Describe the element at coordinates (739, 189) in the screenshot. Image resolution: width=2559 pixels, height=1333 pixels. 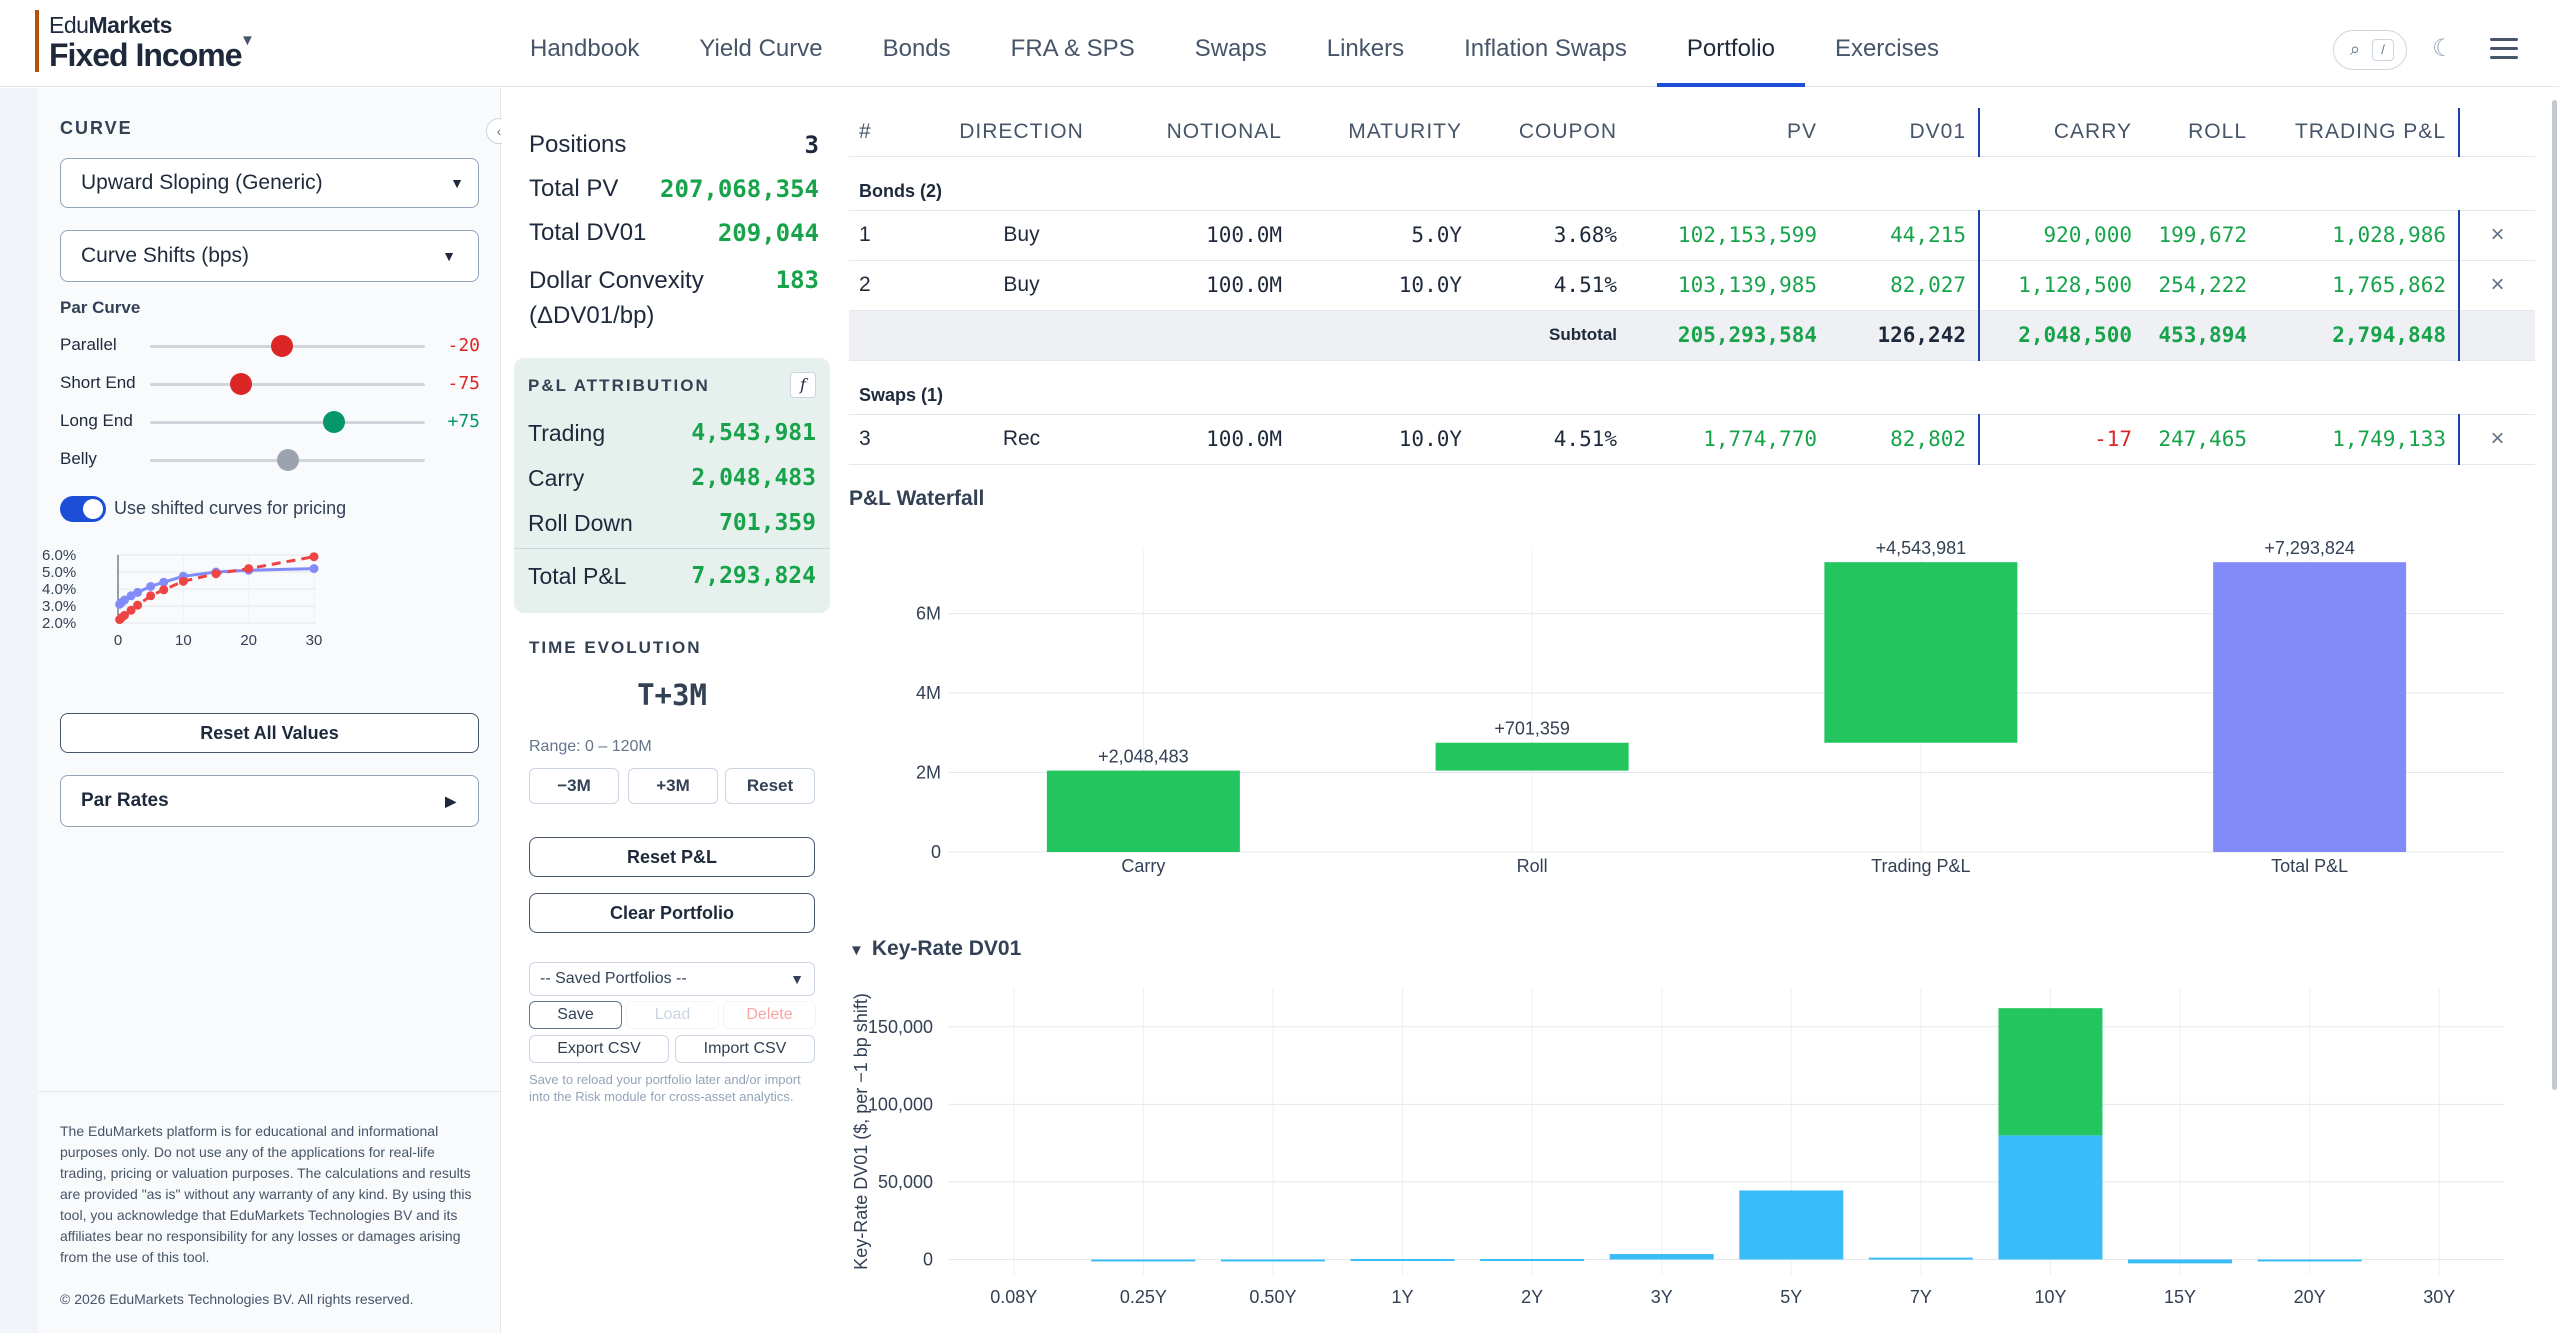
I see `total-pv-value: 207,068,354` at that location.